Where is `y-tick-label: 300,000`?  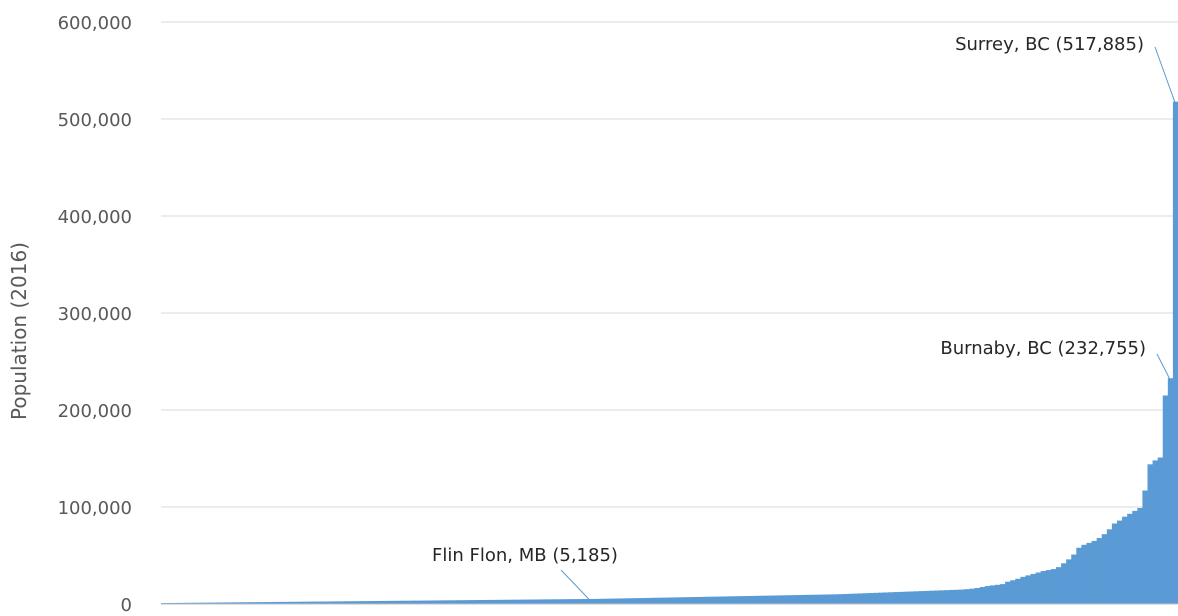
y-tick-label: 300,000 is located at coordinates (95, 314).